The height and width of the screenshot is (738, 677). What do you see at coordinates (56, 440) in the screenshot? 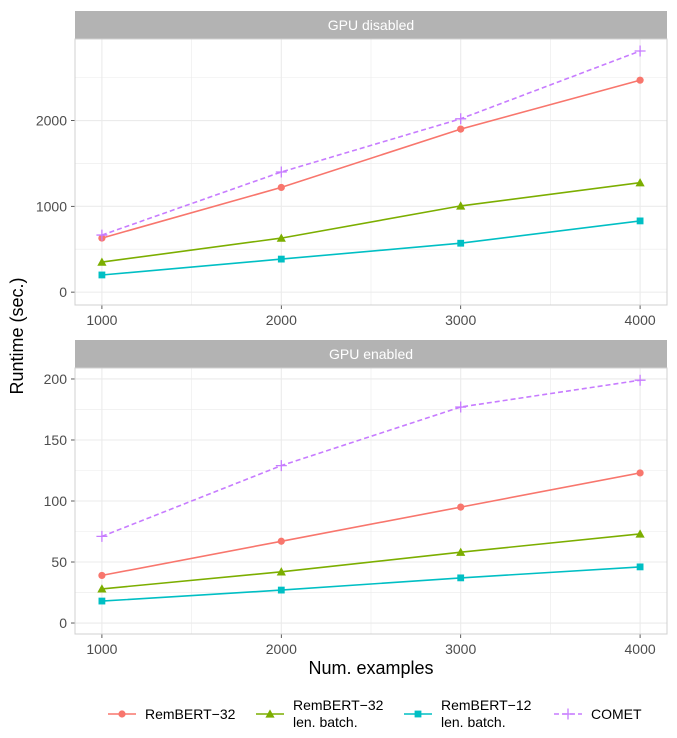
I see `y-tick-label: 150` at bounding box center [56, 440].